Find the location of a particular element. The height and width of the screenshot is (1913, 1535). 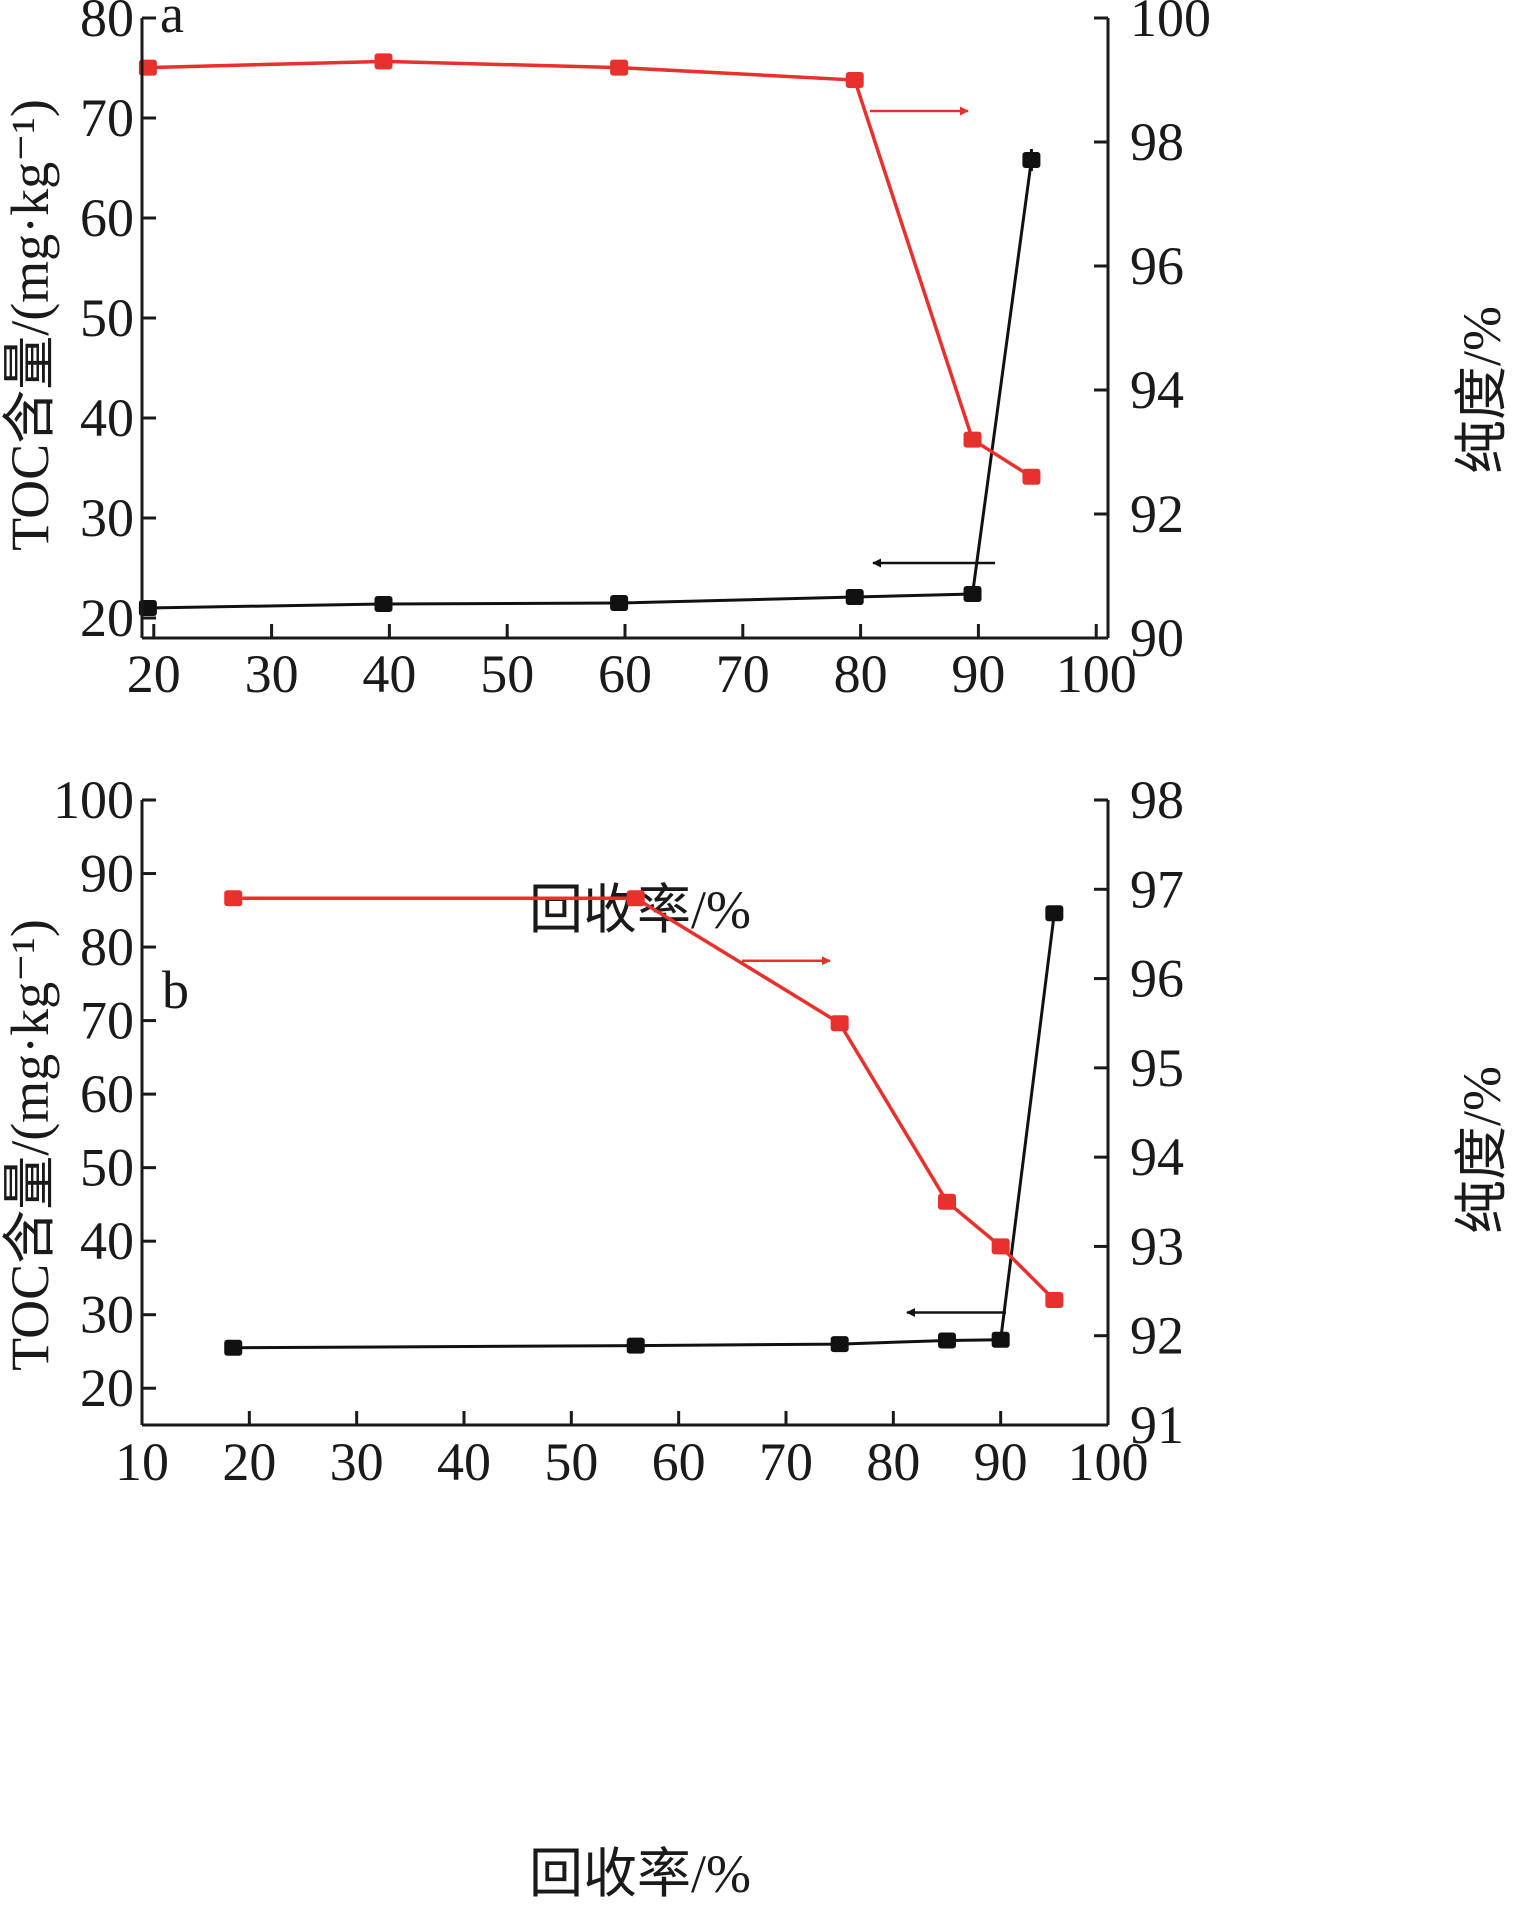

panel-a-right-axis-title: 纯度/% is located at coordinates (1482, 390).